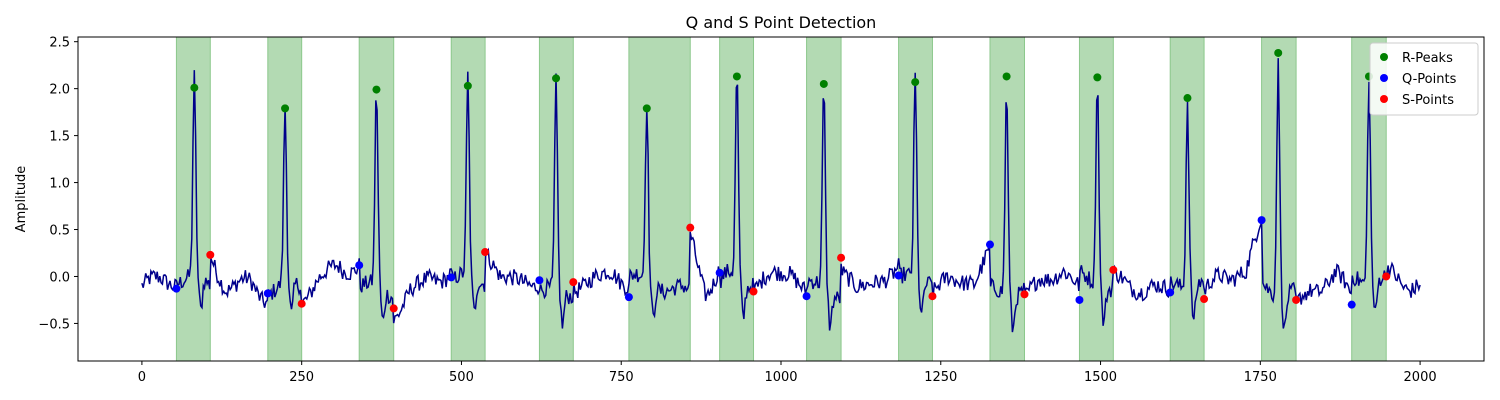 The image size is (1500, 400). What do you see at coordinates (1260, 377) in the screenshot?
I see `x-tick-label: 1750` at bounding box center [1260, 377].